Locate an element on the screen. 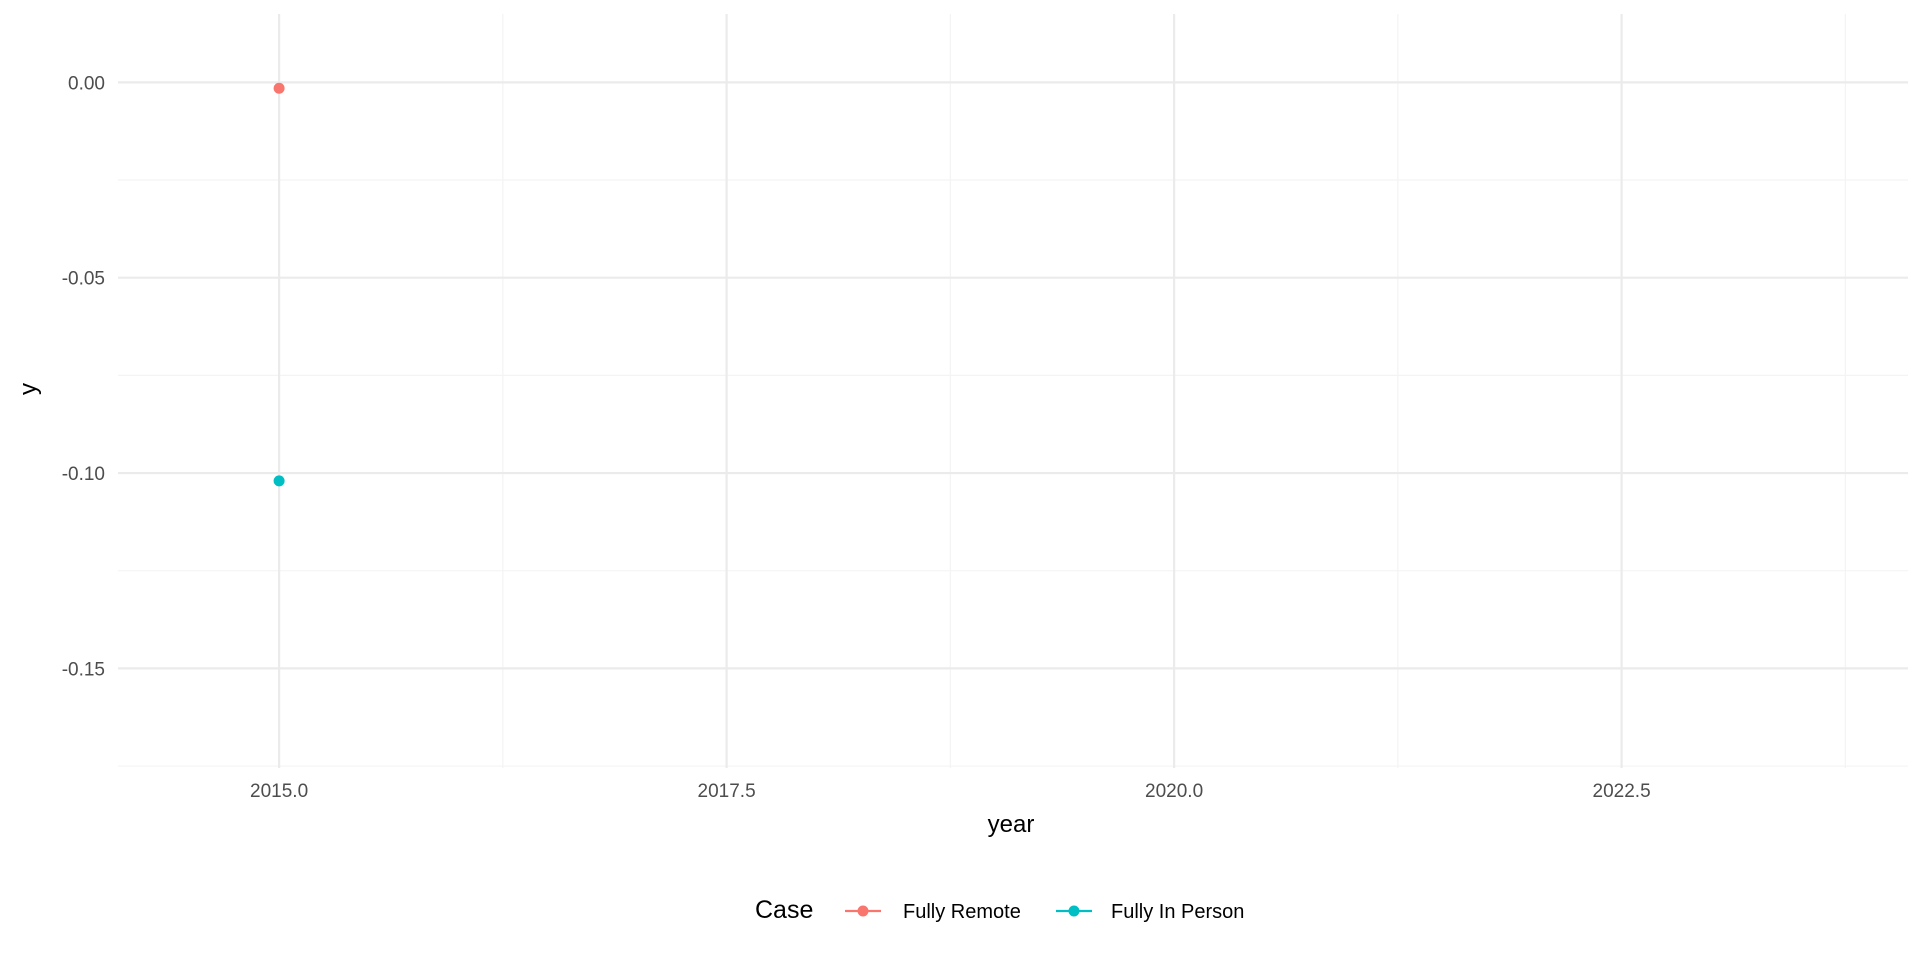  y-axis-ticks: 0.00 -0.05 -0.10 -0.15 is located at coordinates (83, 376).